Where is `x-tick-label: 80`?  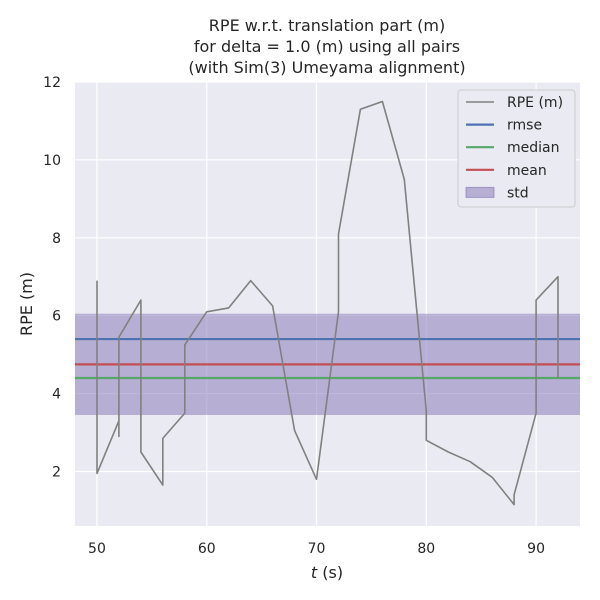
x-tick-label: 80 is located at coordinates (426, 549).